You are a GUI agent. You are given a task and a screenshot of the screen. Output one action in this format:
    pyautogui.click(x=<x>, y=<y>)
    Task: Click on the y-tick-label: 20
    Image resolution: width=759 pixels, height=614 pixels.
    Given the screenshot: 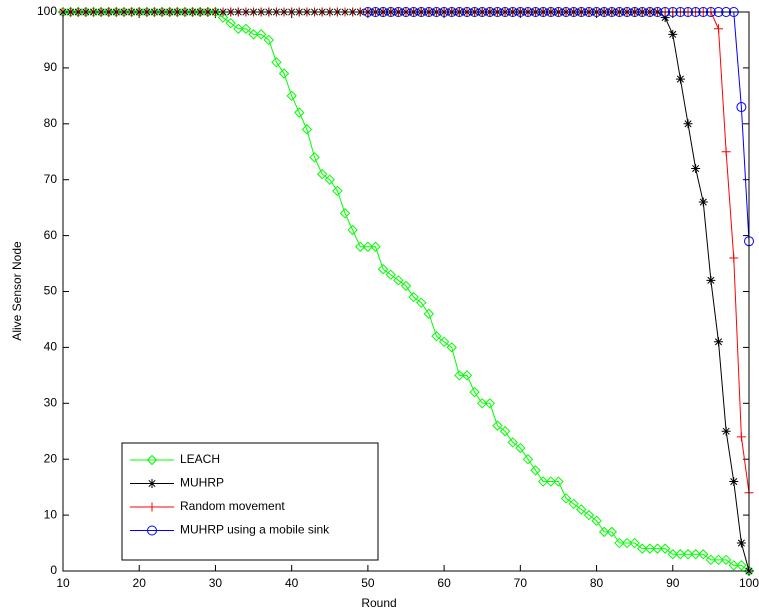 What is the action you would take?
    pyautogui.click(x=51, y=458)
    